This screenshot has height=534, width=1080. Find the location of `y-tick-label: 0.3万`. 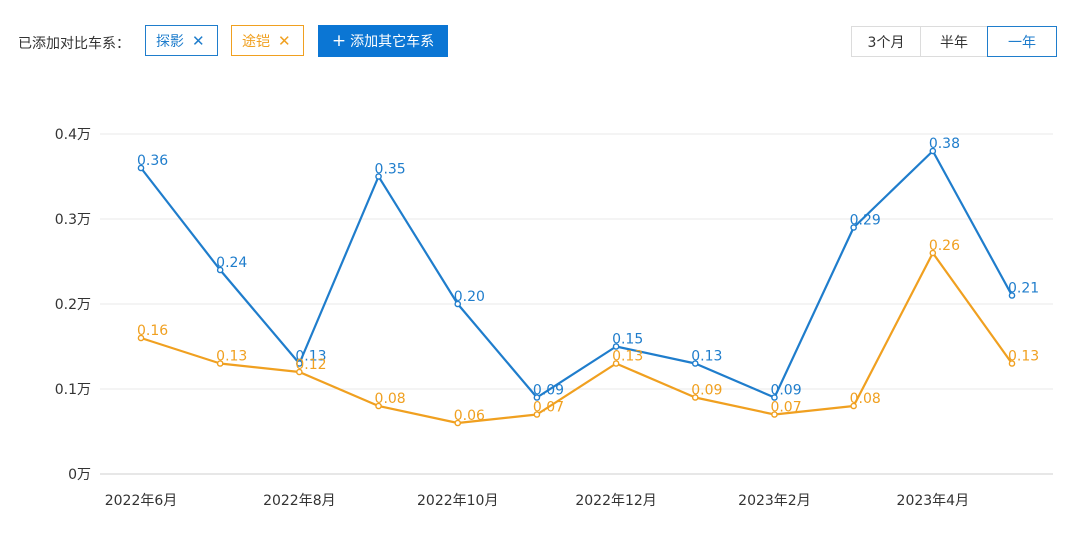

y-tick-label: 0.3万 is located at coordinates (73, 220).